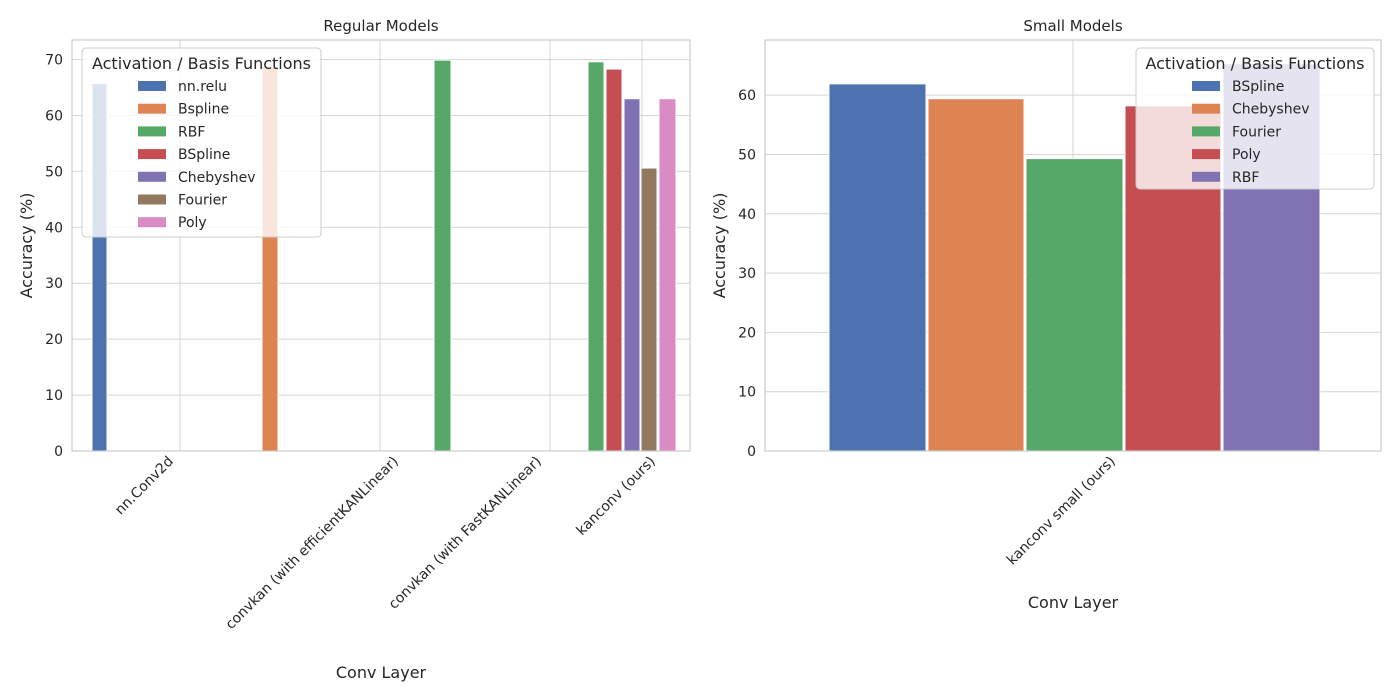 This screenshot has width=1400, height=700. What do you see at coordinates (380, 26) in the screenshot?
I see `chart-title: Regular Models` at bounding box center [380, 26].